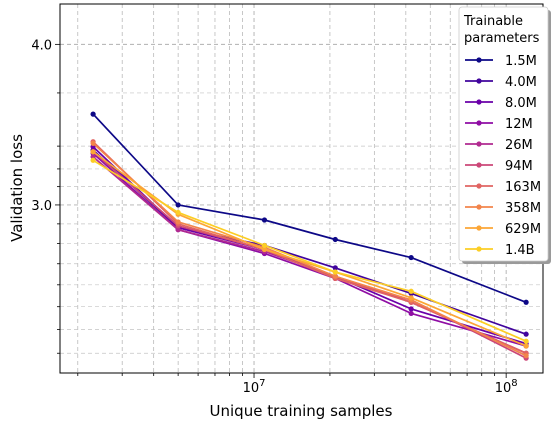  Describe the element at coordinates (519, 145) in the screenshot. I see `legend-label-26M: 26M` at that location.